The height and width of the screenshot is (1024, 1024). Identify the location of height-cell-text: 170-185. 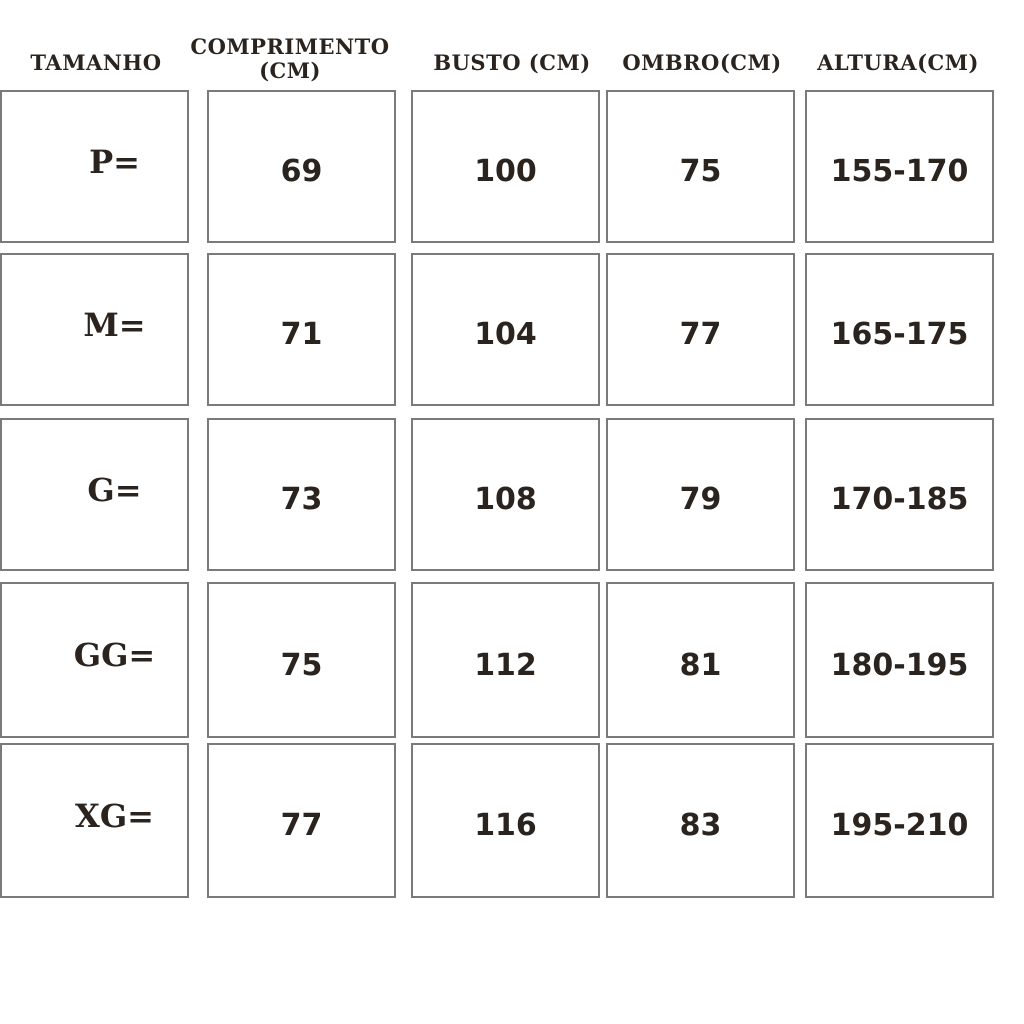
(899, 499).